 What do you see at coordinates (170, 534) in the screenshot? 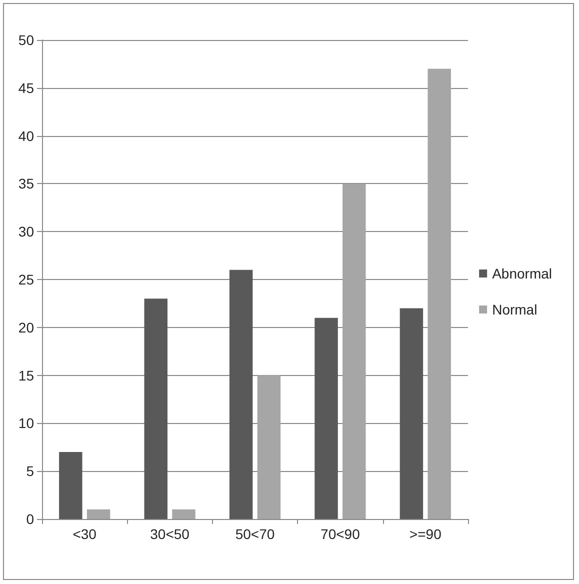
I see `x-tick-label: 30<50` at bounding box center [170, 534].